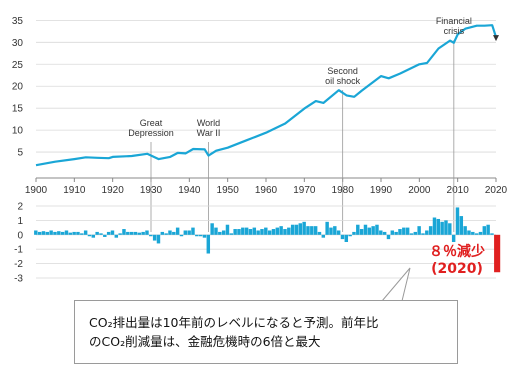 The height and width of the screenshot is (367, 509). I want to click on y-tick-label: 0, so click(20, 235).